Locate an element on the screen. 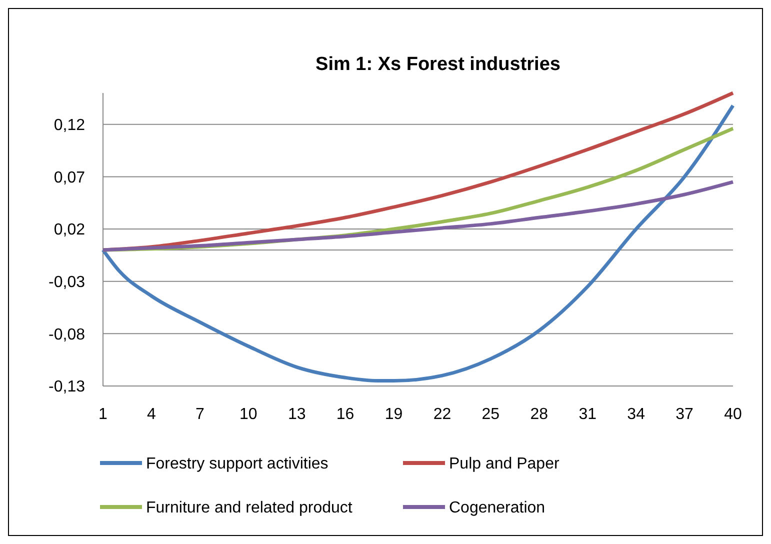 The height and width of the screenshot is (544, 771). x-tick-label: 1 is located at coordinates (103, 414).